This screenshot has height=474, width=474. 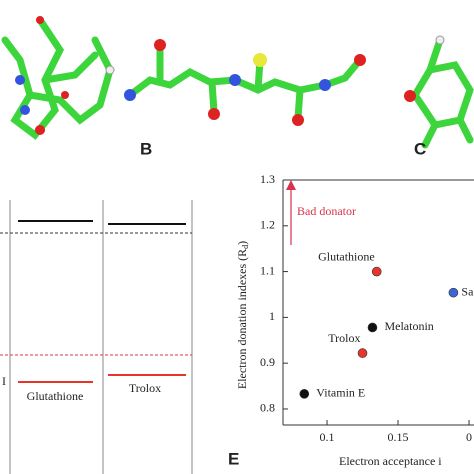 What do you see at coordinates (267, 362) in the screenshot?
I see `y-tick-label: 0.9` at bounding box center [267, 362].